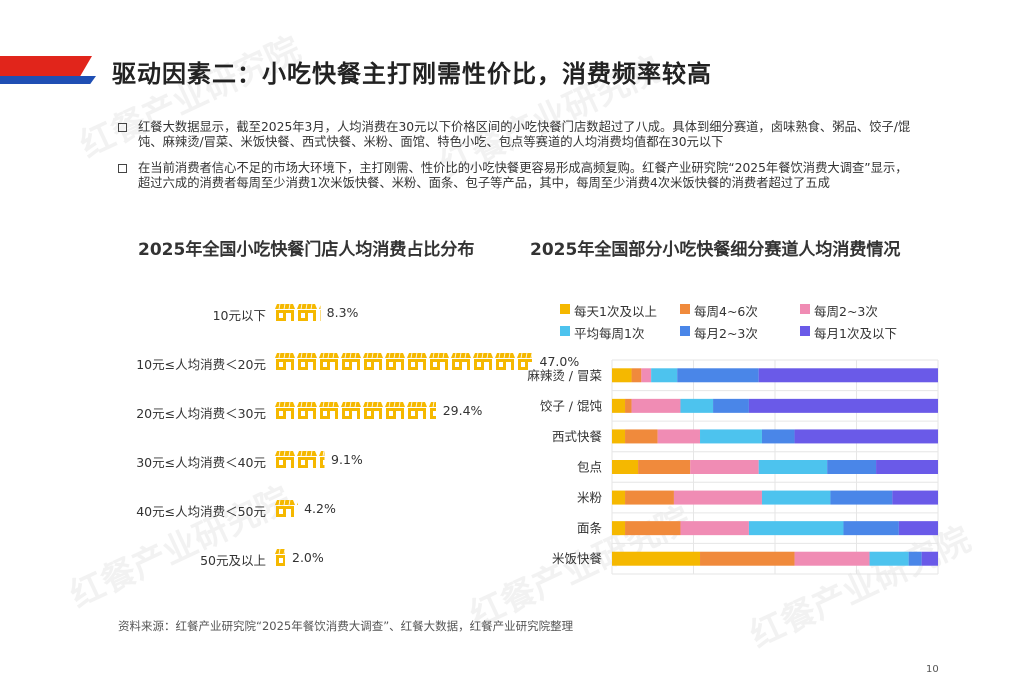 The image size is (1020, 680). What do you see at coordinates (347, 459) in the screenshot?
I see `value-label: 9.1%` at bounding box center [347, 459].